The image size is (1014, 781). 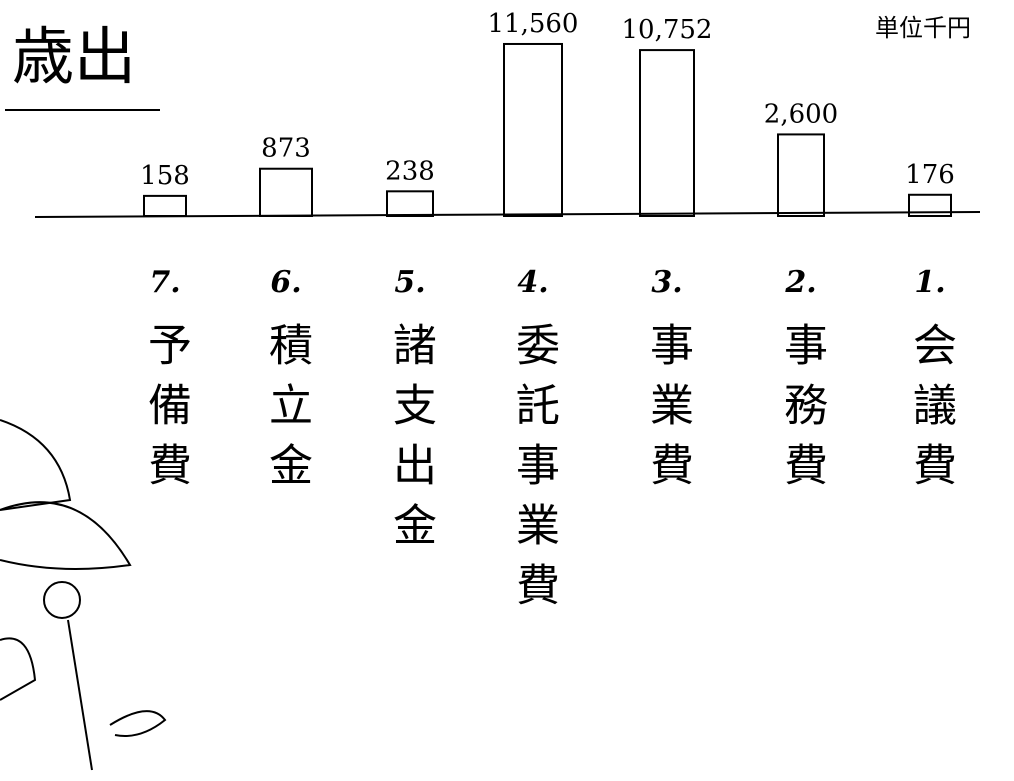 What do you see at coordinates (533, 472) in the screenshot?
I see `category-label: 委託事業費` at bounding box center [533, 472].